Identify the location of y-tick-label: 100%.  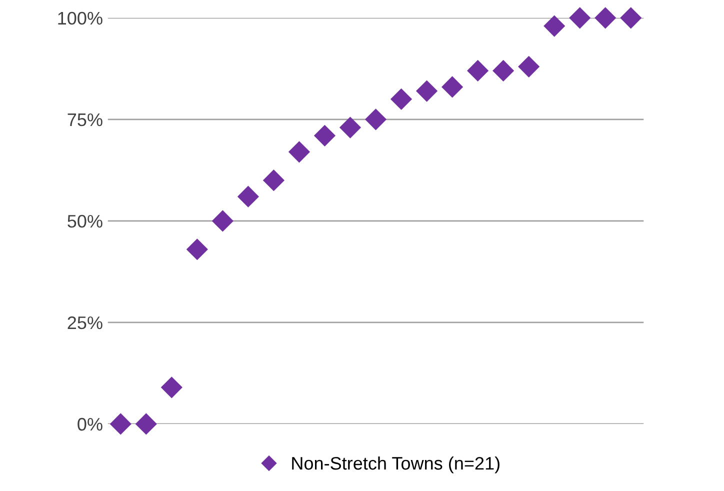
(80, 18).